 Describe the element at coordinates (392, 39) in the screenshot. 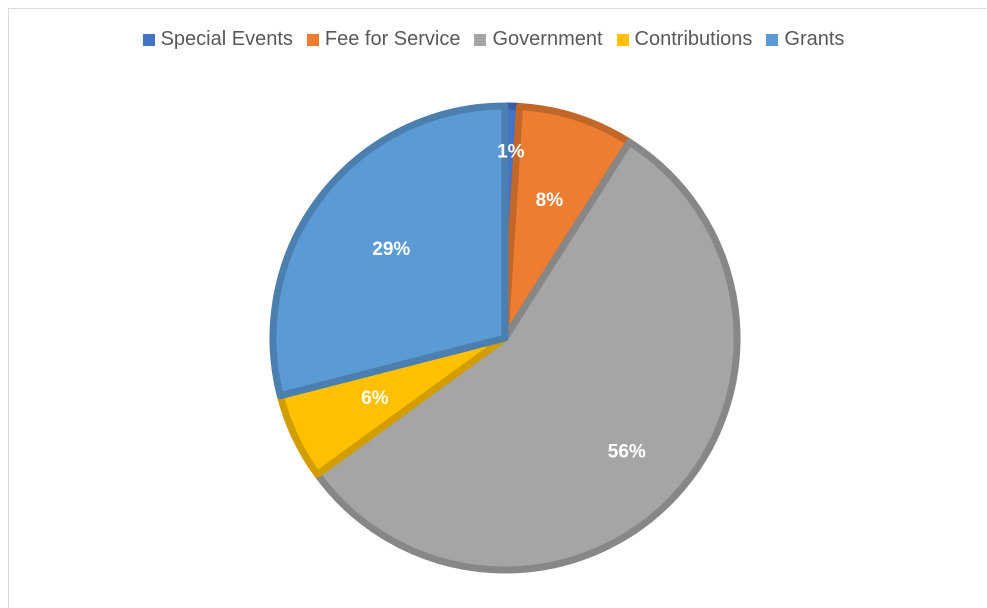

I see `legend-label-fee-for-service: Fee for Service` at that location.